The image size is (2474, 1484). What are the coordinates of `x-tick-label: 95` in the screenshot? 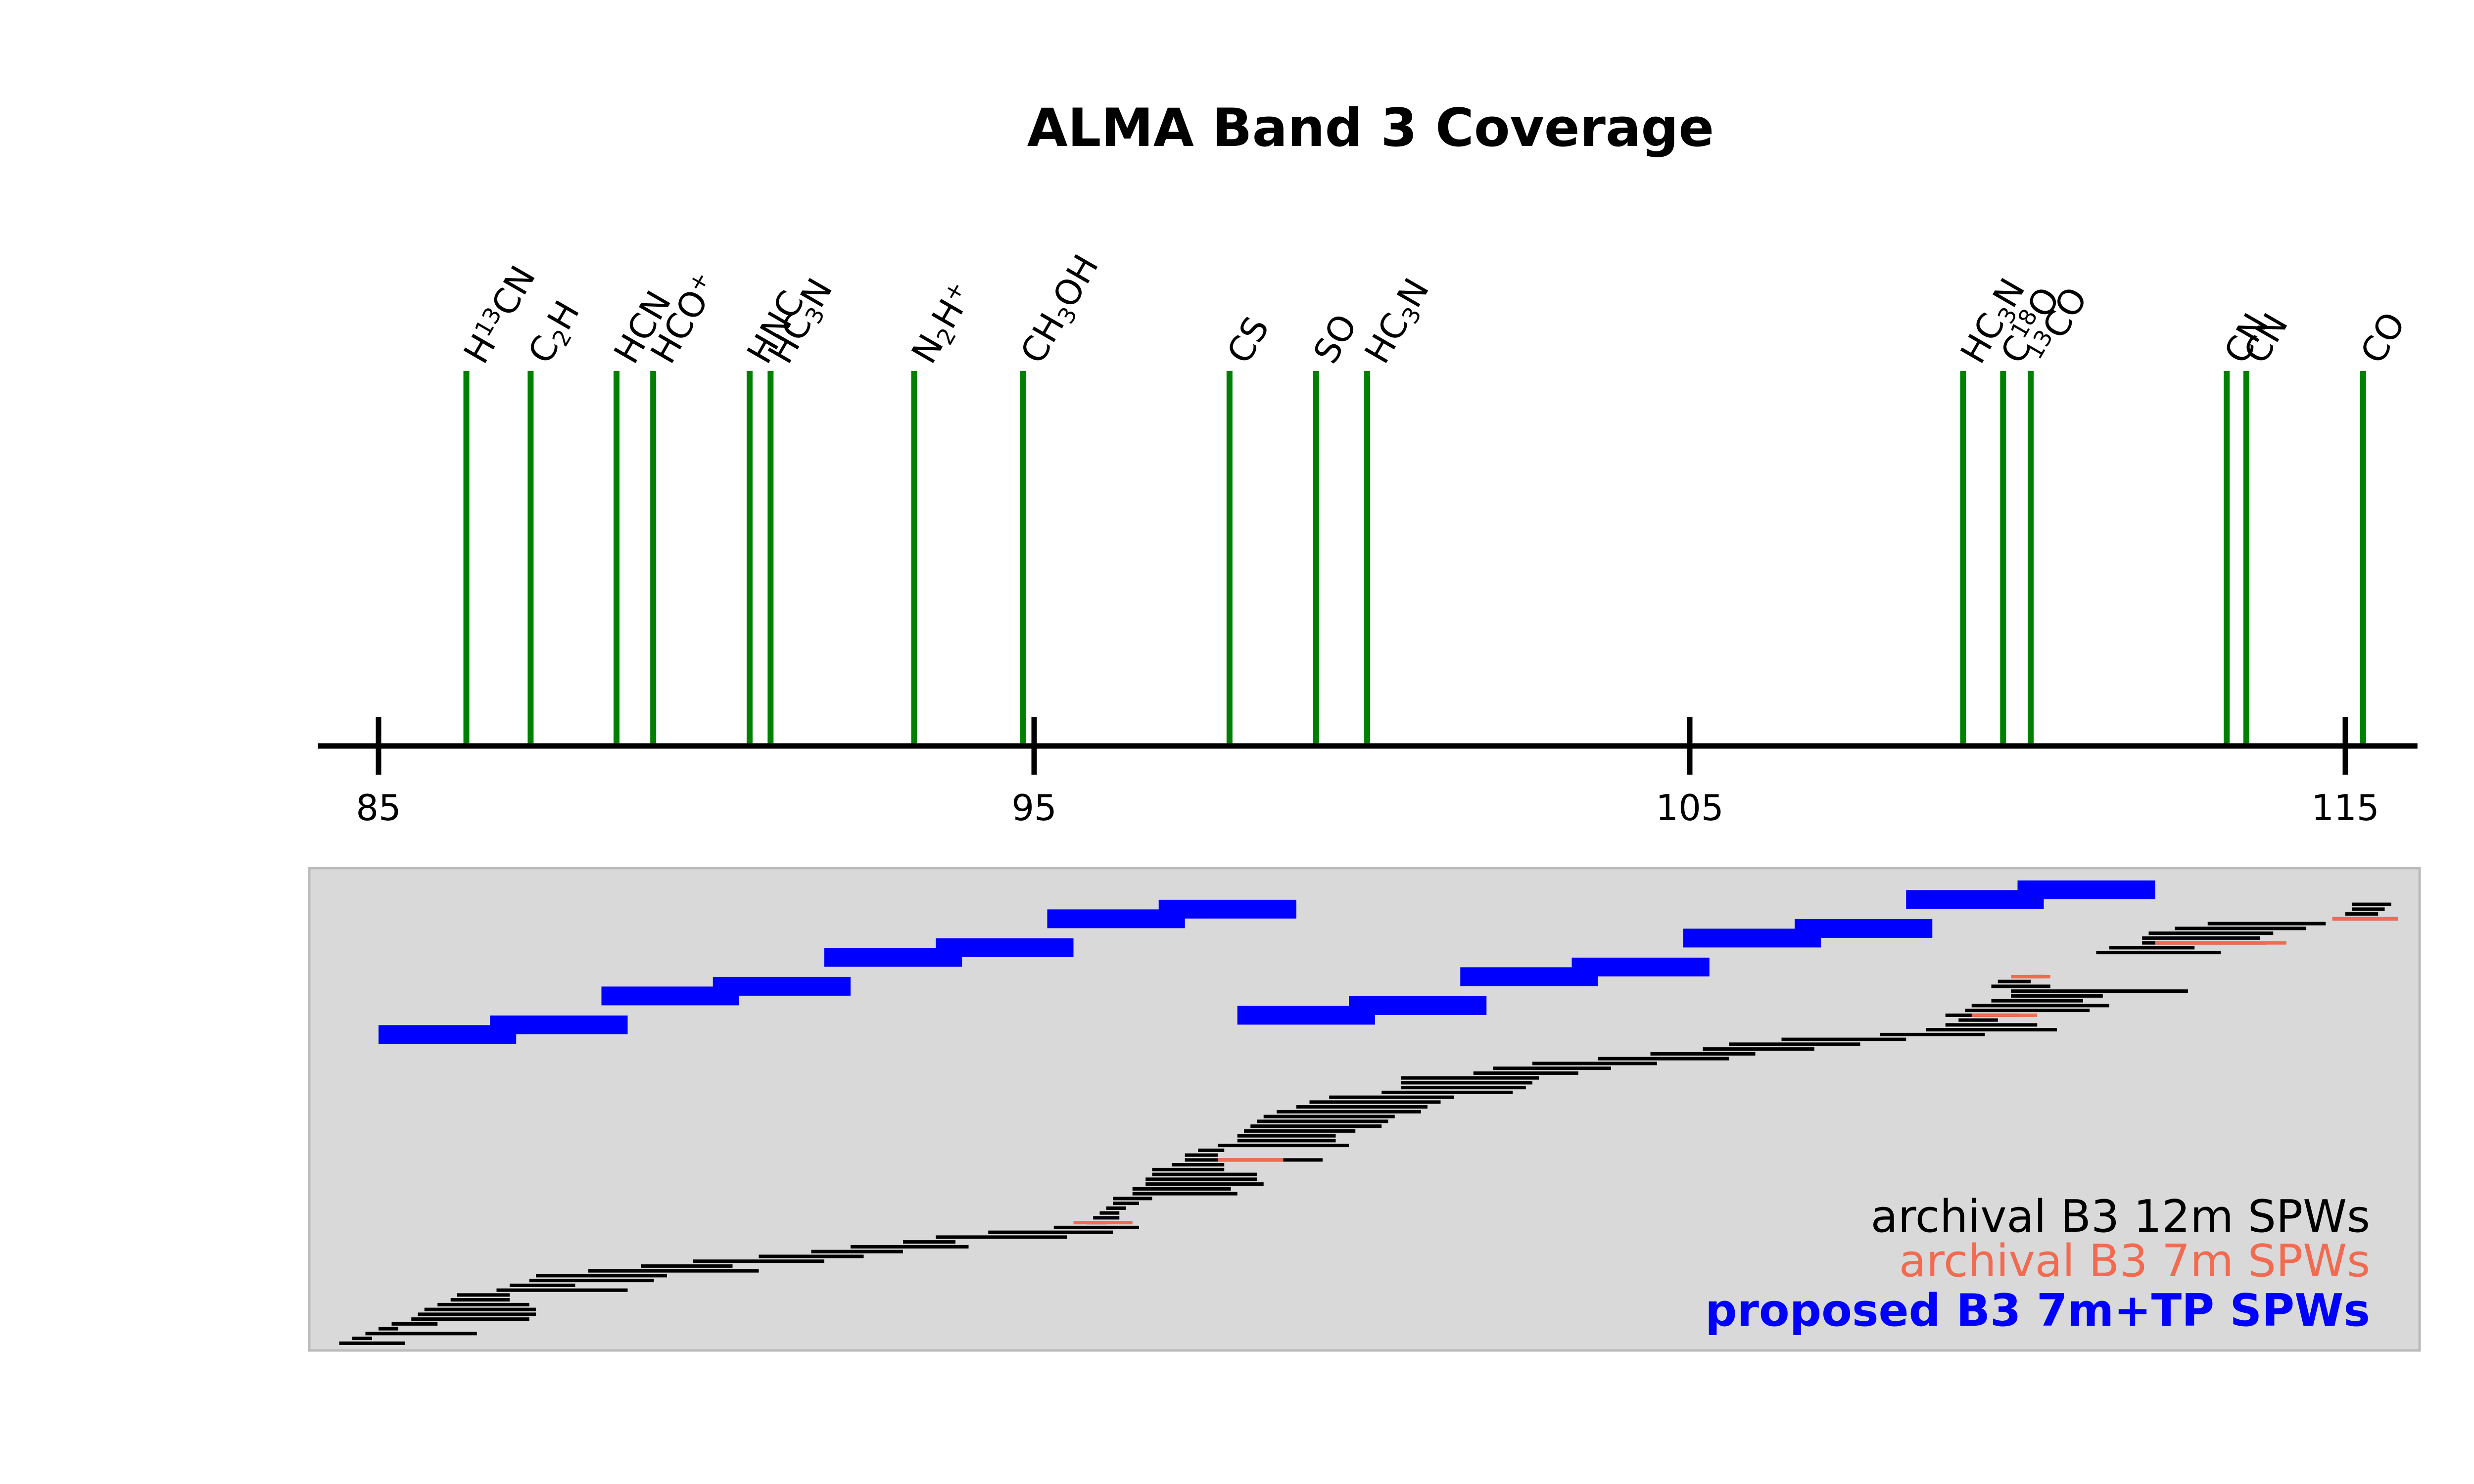 It's located at (1034, 808).